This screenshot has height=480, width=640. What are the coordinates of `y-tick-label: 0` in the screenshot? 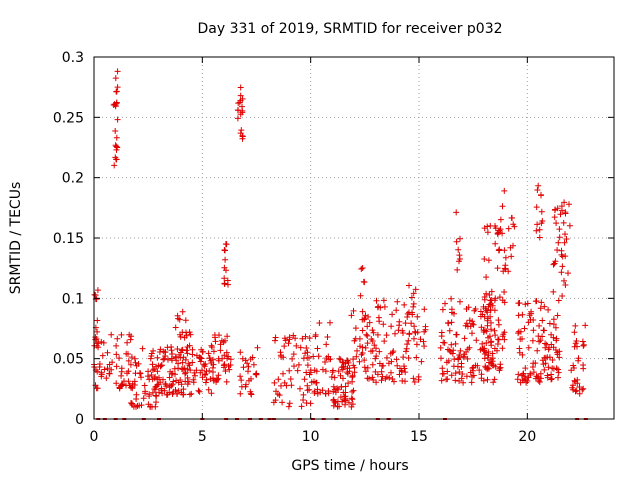 It's located at (79, 420).